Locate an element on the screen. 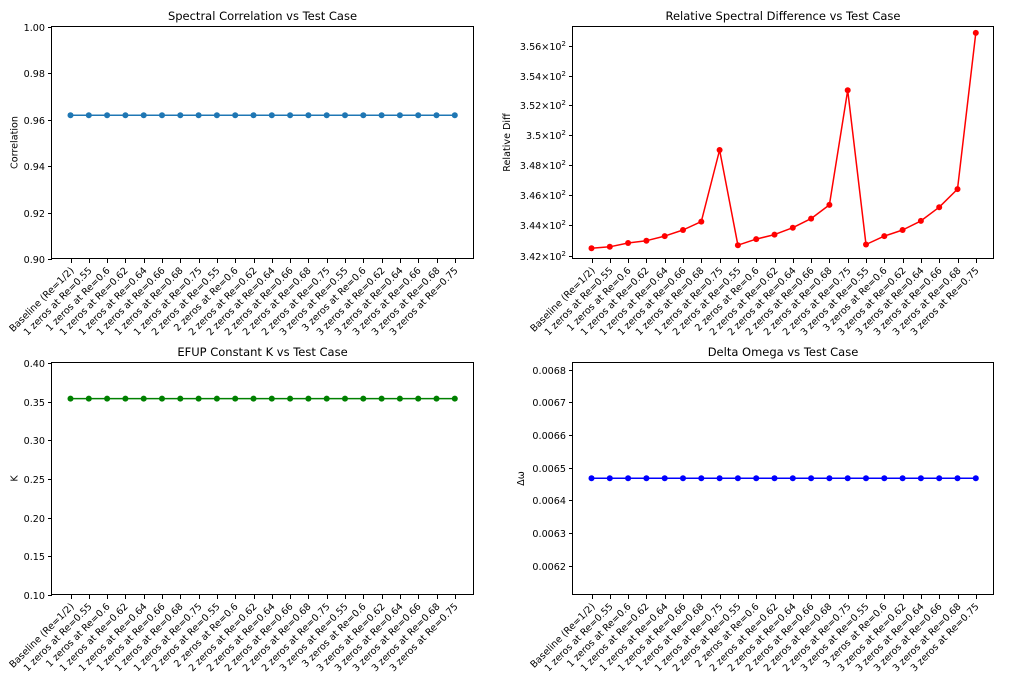 The image size is (1024, 683). delta-omega-title: Delta Omega vs Test Case is located at coordinates (783, 352).